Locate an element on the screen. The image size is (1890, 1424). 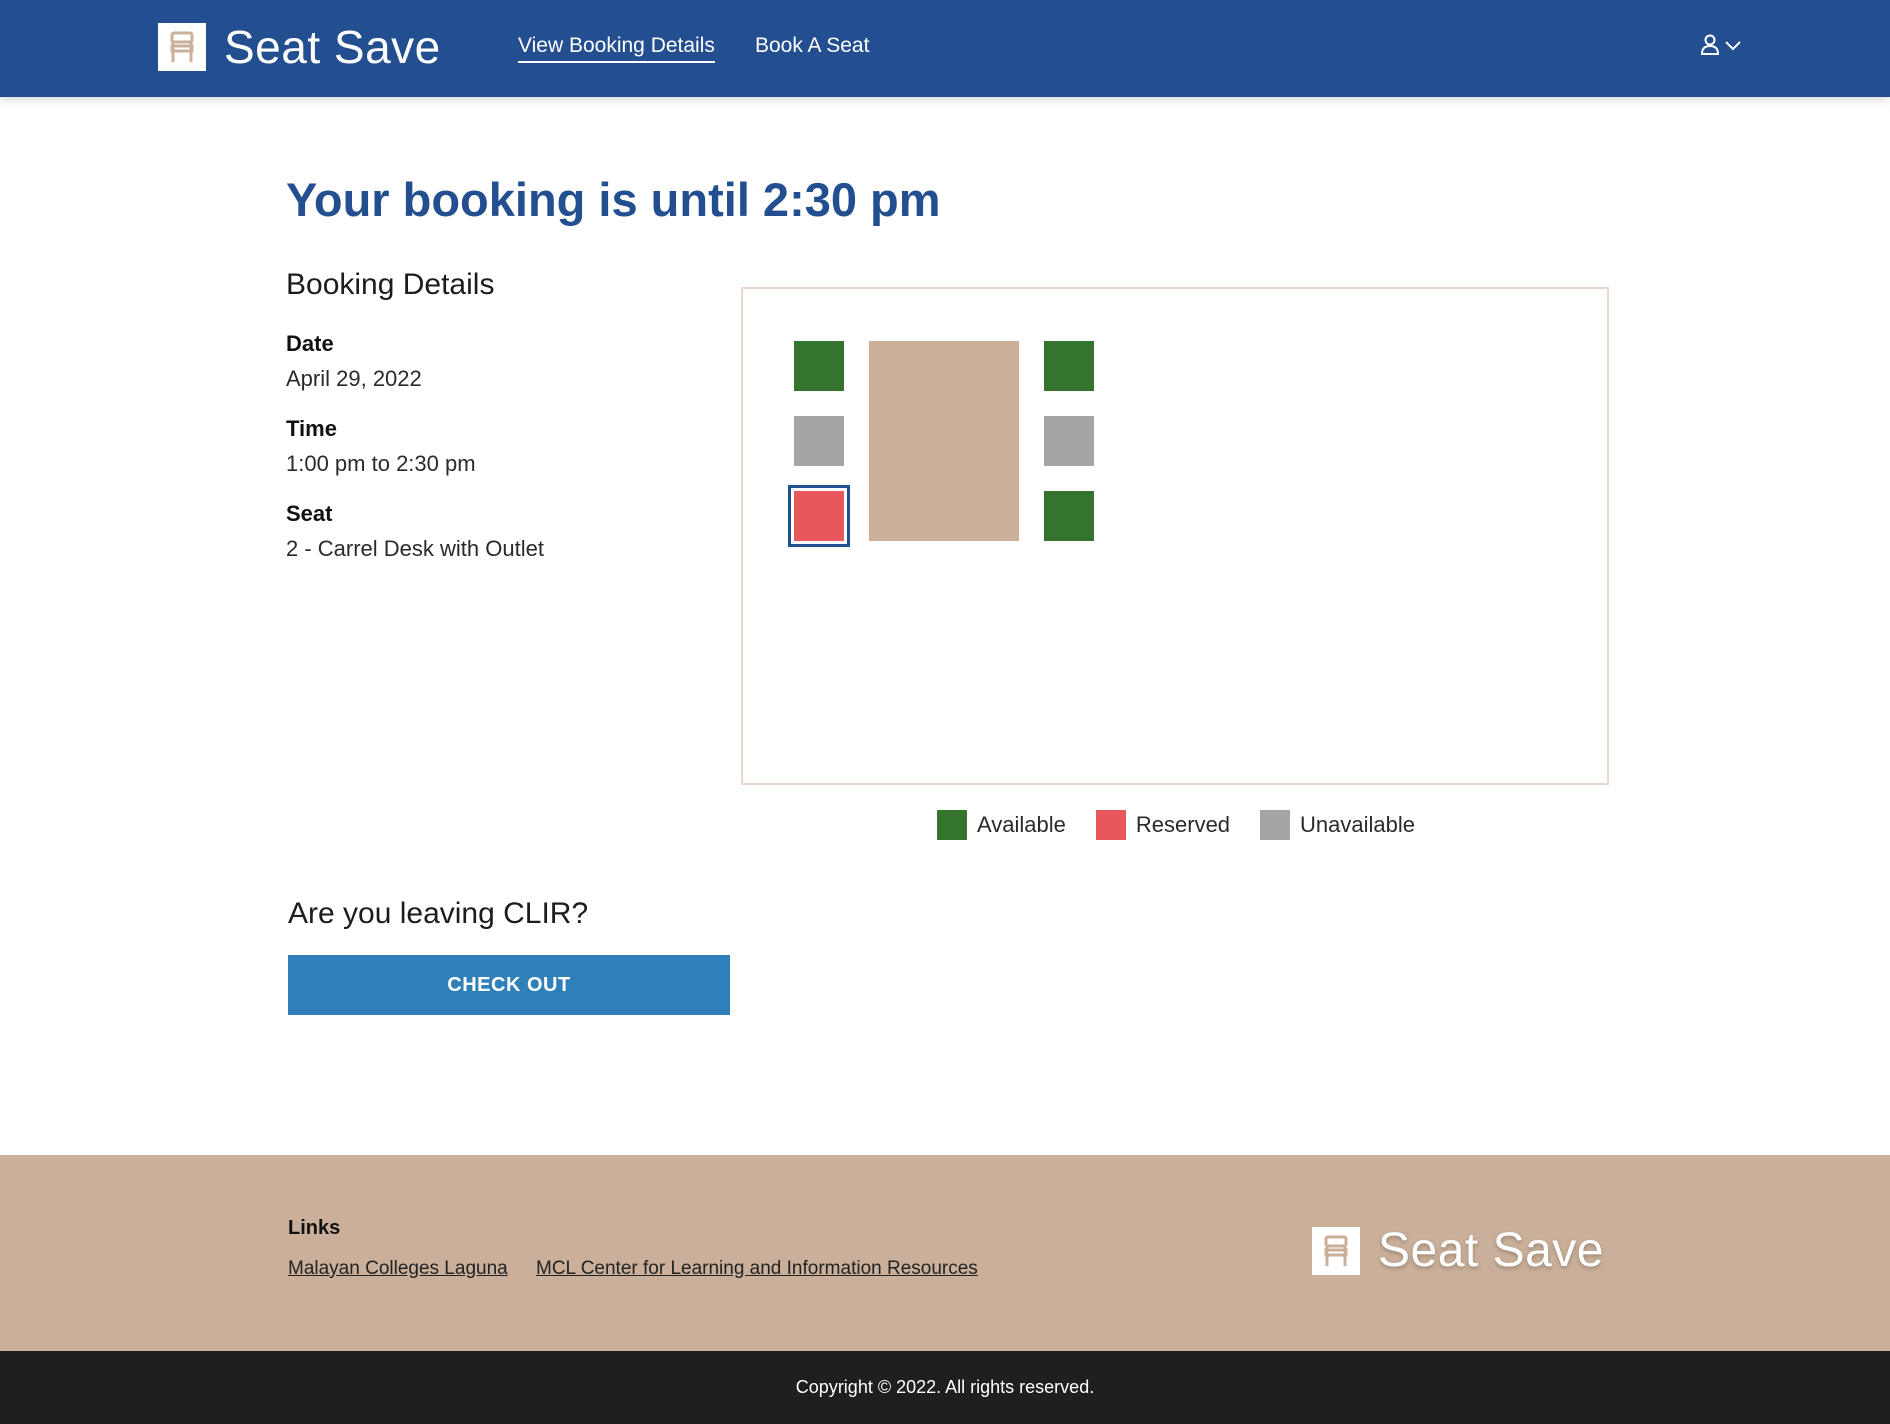
user-menu is located at coordinates (1721, 47).